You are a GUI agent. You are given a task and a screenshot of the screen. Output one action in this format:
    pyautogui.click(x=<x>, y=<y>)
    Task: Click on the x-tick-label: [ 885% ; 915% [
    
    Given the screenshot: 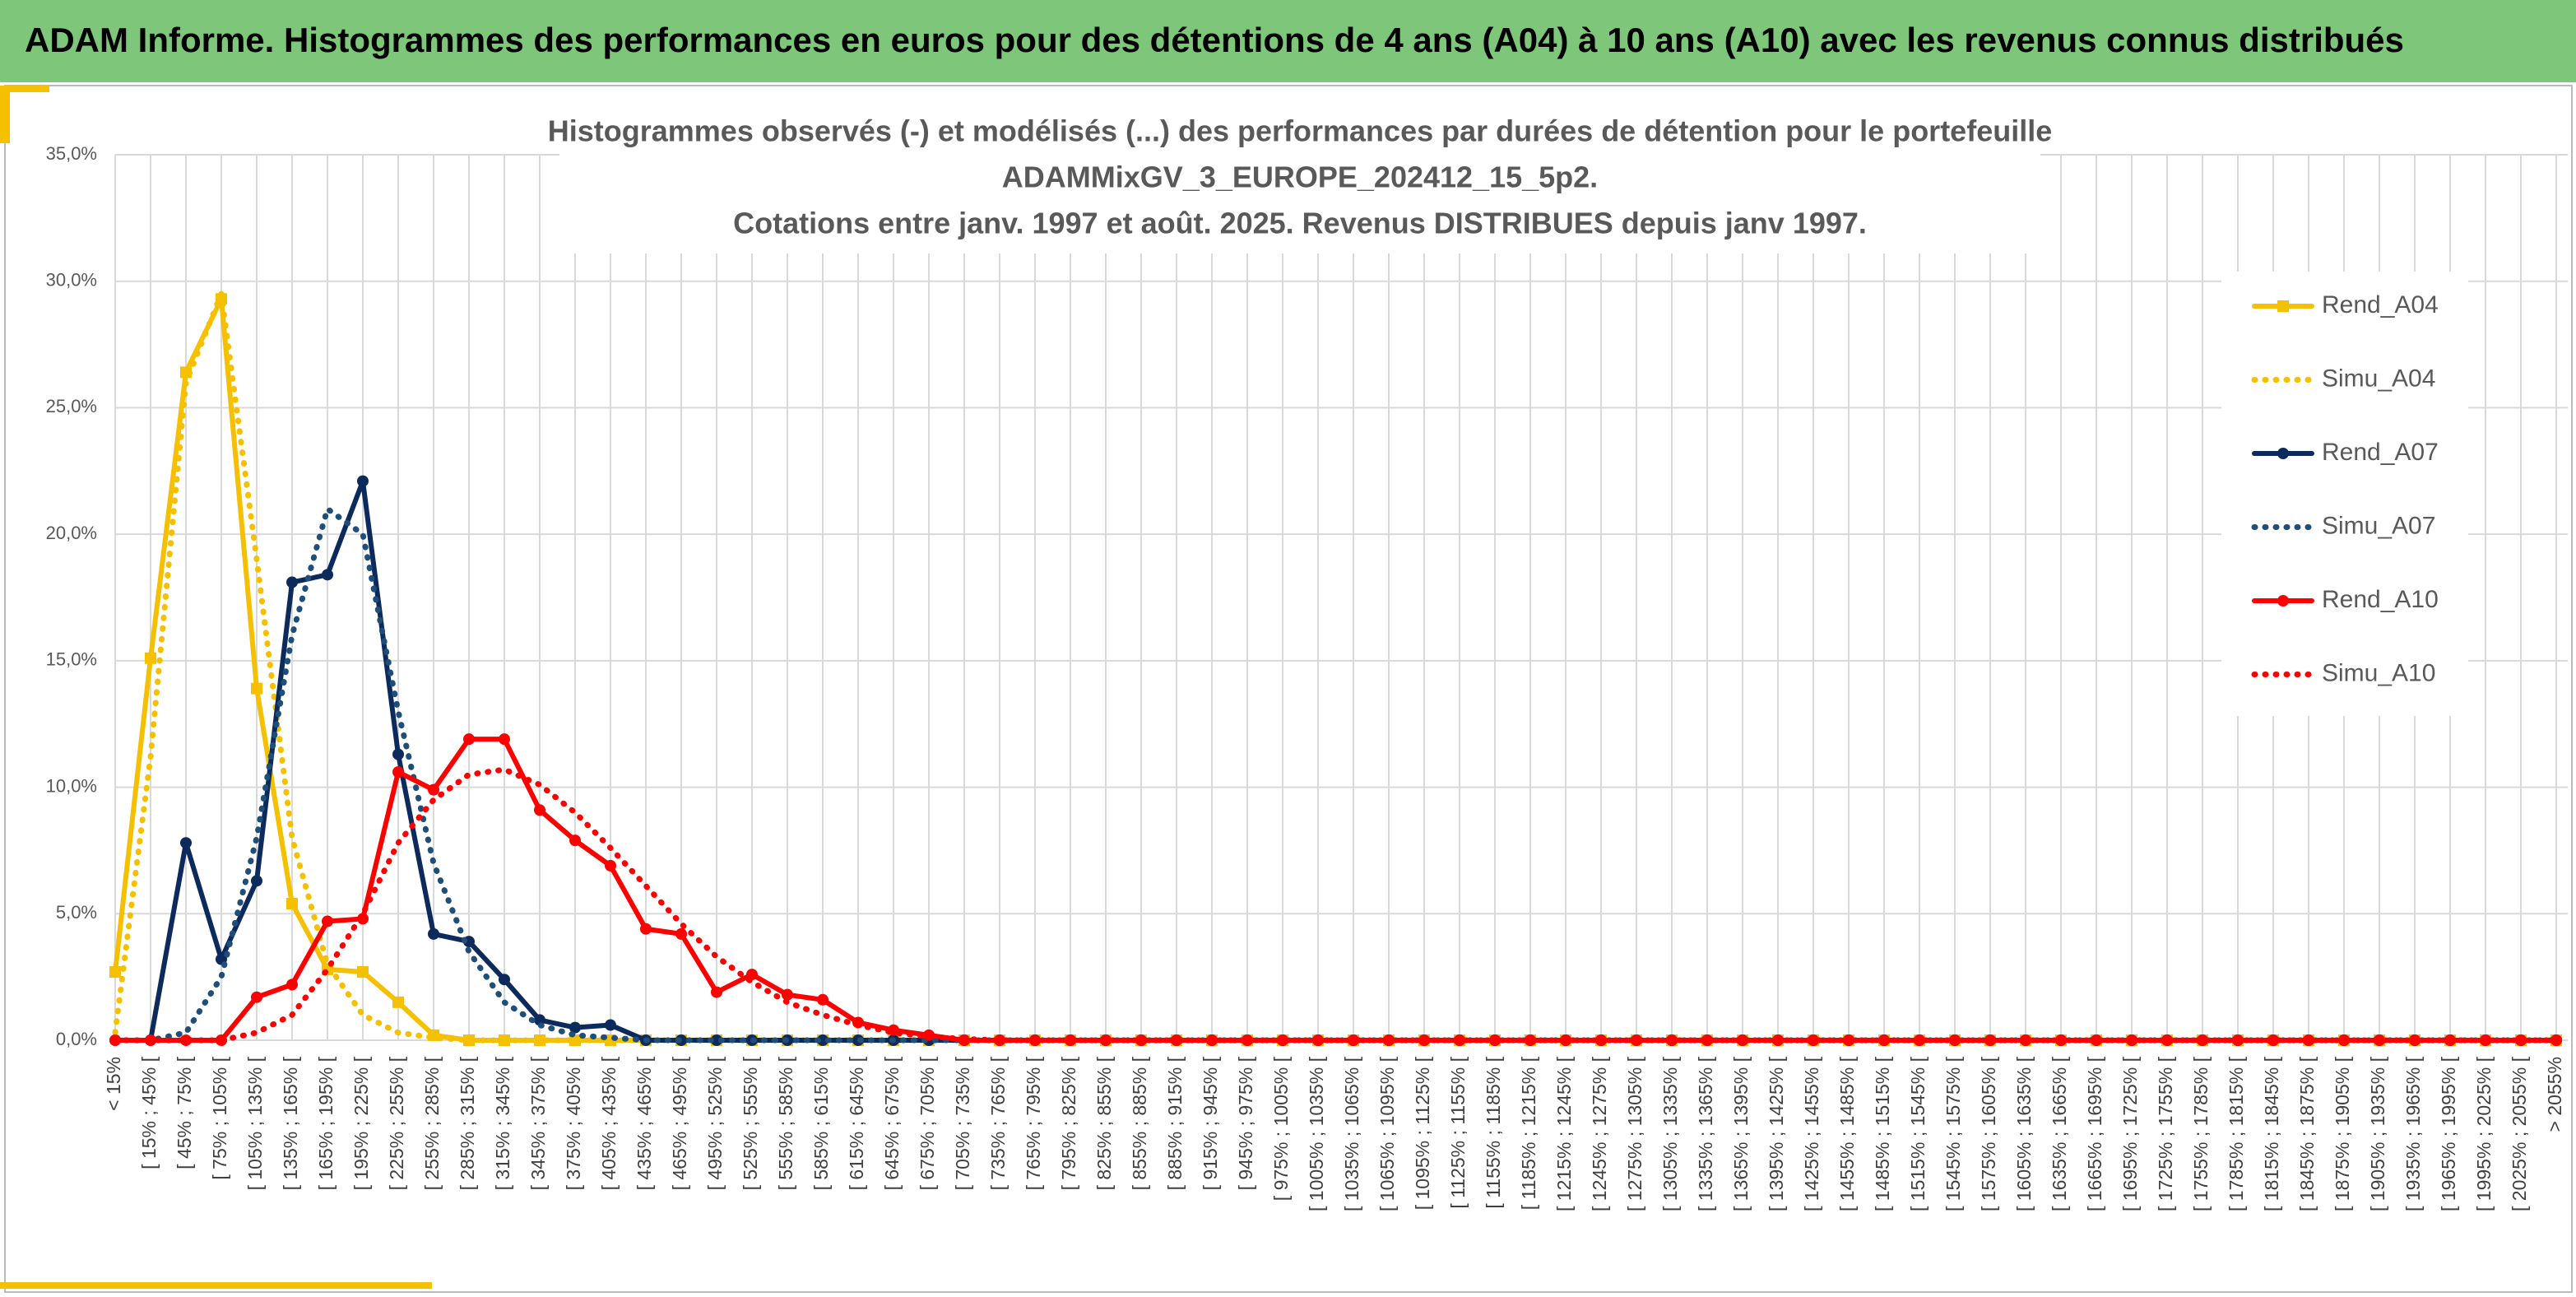 What is the action you would take?
    pyautogui.click(x=1175, y=1123)
    